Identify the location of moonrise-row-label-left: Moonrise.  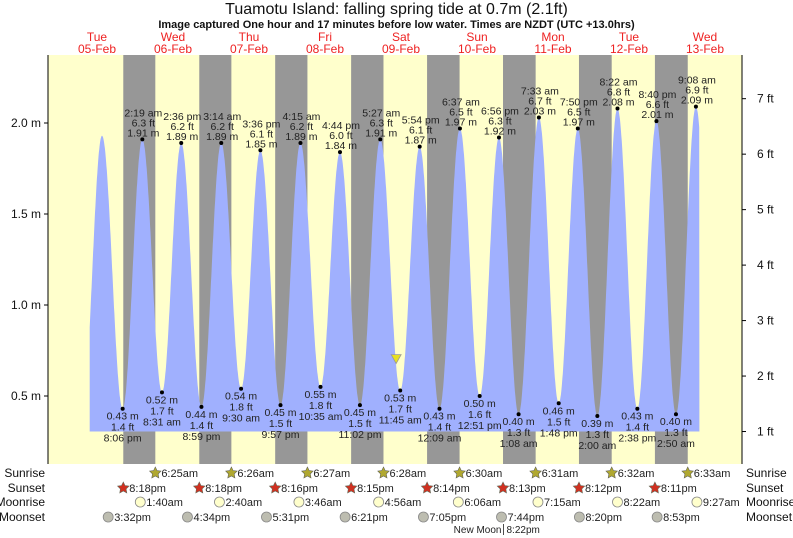
(22, 502).